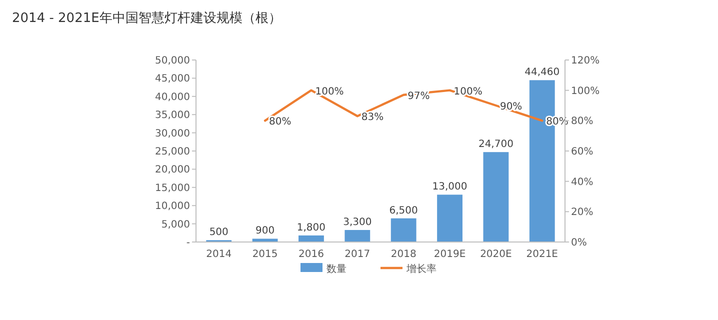 This screenshot has height=320, width=718. What do you see at coordinates (280, 122) in the screenshot?
I see `data-label: 80%` at bounding box center [280, 122].